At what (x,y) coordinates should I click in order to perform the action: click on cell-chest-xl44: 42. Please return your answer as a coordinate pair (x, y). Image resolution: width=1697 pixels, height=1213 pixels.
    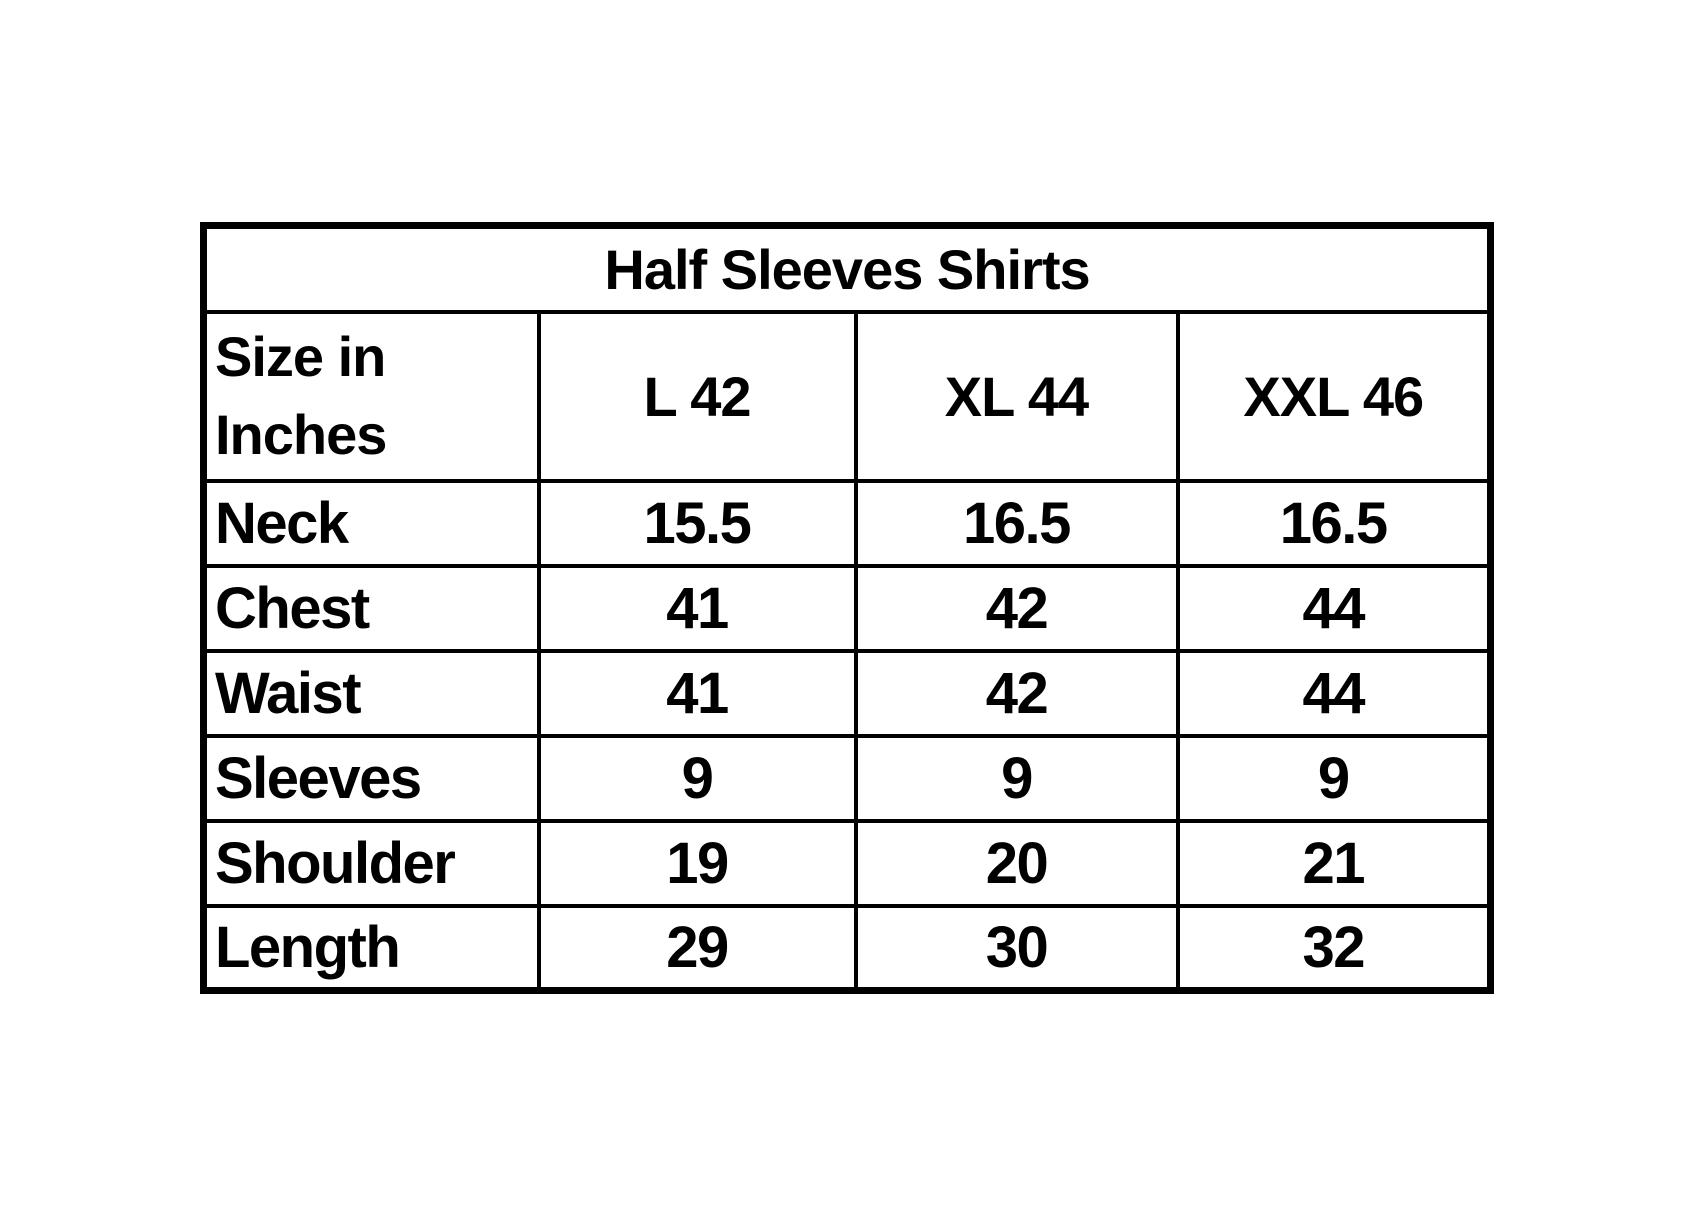
    Looking at the image, I should click on (1016, 608).